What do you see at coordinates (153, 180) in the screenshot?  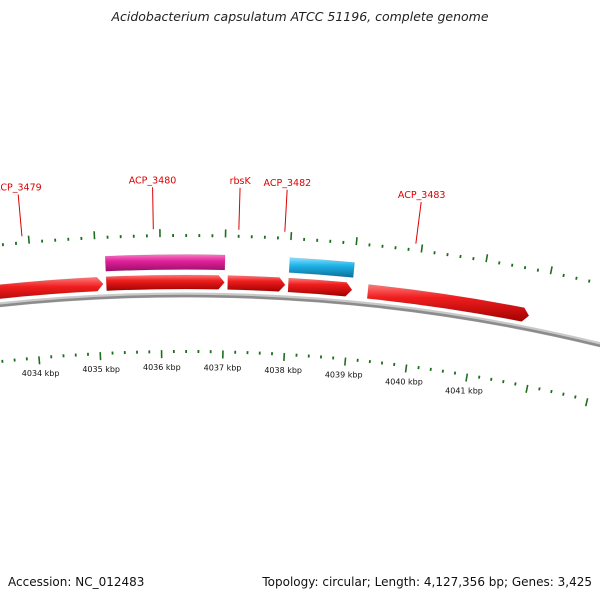 I see `gene-label: ACP_3480` at bounding box center [153, 180].